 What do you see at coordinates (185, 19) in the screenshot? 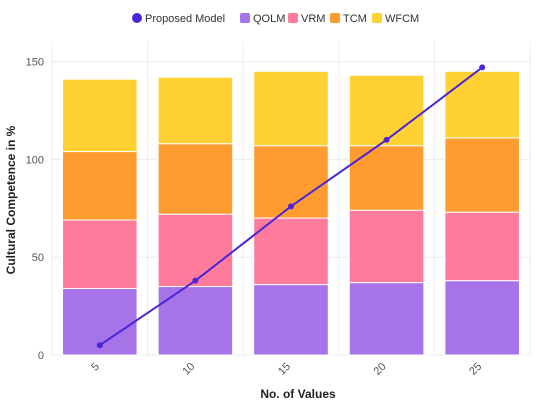
I see `legend-label-proposed-model: Proposed Model` at bounding box center [185, 19].